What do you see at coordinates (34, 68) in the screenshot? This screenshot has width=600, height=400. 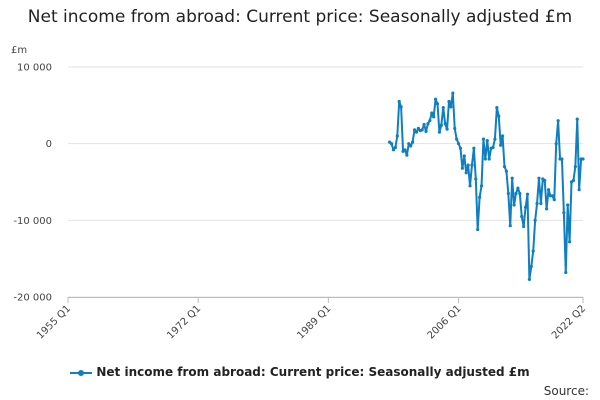 I see `y-tick-label: 10 000` at bounding box center [34, 68].